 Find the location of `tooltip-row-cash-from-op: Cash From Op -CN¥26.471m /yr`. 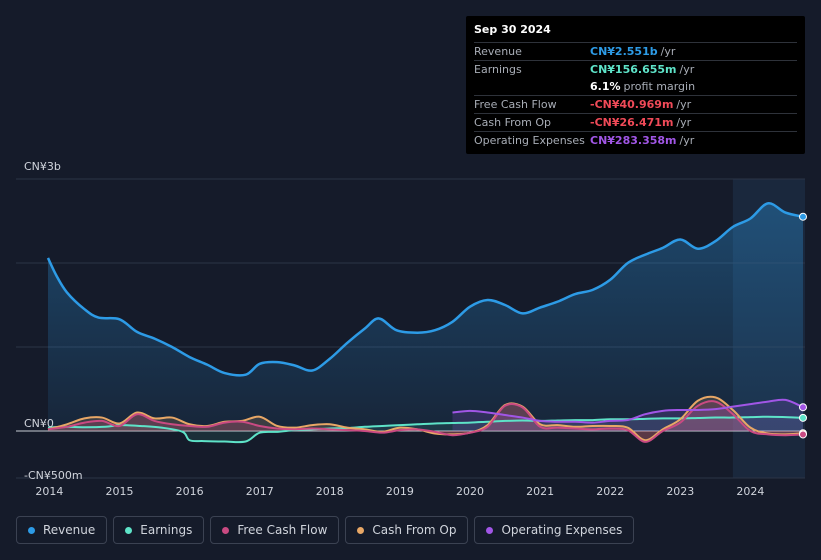

tooltip-row-cash-from-op: Cash From Op -CN¥26.471m /yr is located at coordinates (635, 123).